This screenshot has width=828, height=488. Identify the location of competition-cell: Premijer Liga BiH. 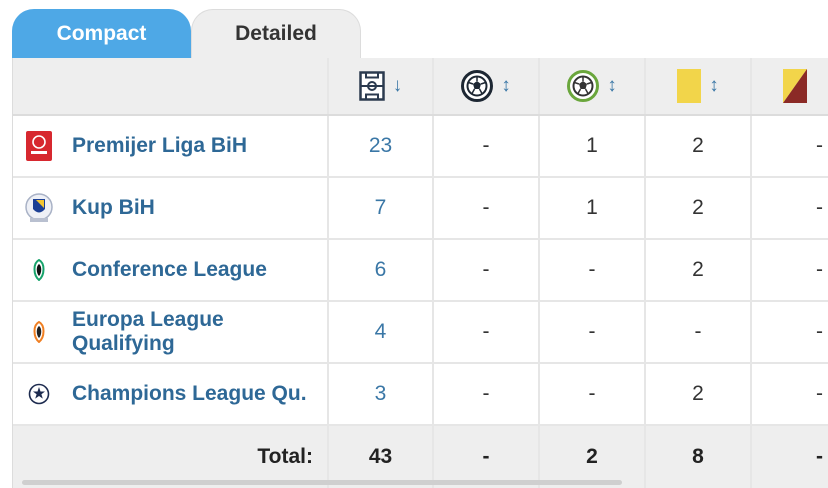
(171, 146).